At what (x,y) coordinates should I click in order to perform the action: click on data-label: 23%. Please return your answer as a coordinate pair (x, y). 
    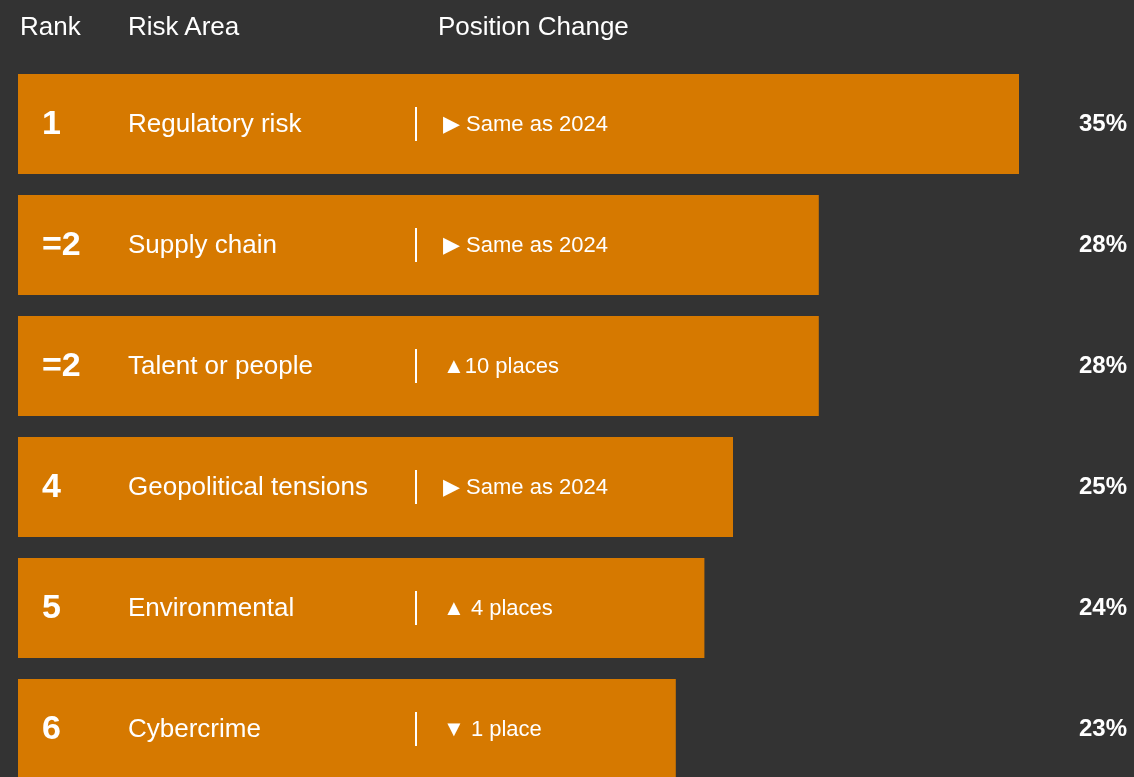
    Looking at the image, I should click on (1102, 727).